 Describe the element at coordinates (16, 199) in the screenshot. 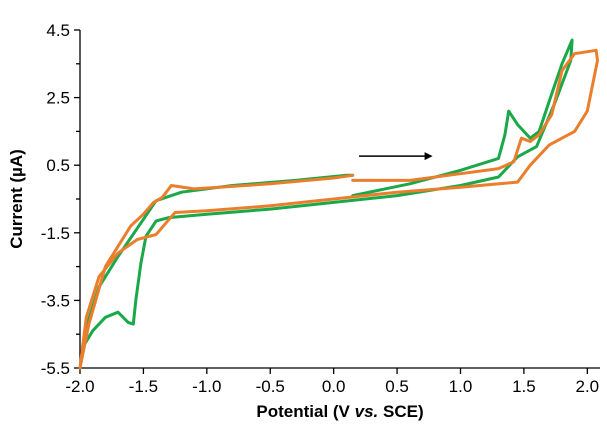

I see `y-axis-title: Current (µA)` at that location.